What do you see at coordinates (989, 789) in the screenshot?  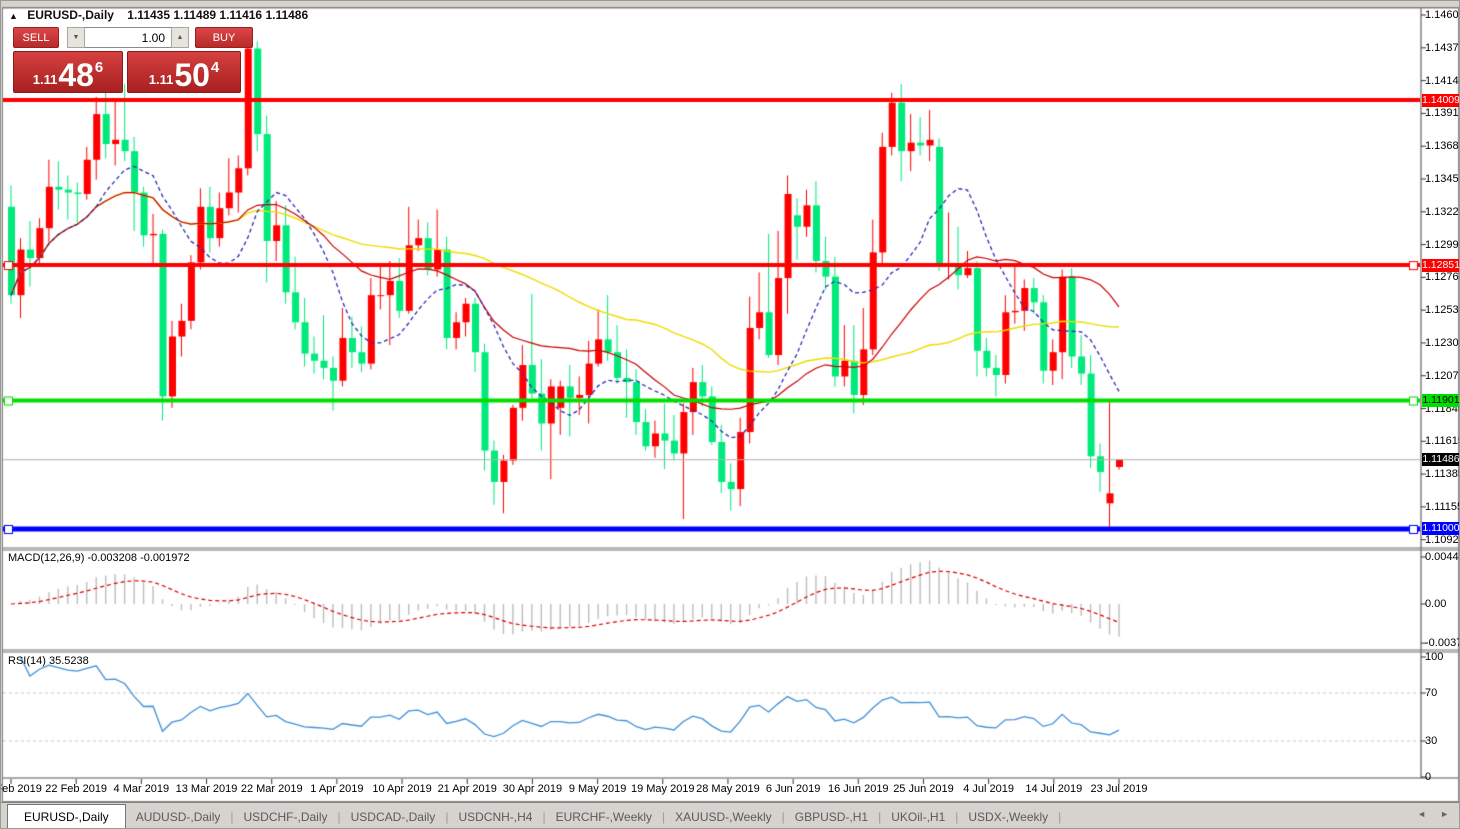 I see `date-tick-label: 4 Jul 2019` at bounding box center [989, 789].